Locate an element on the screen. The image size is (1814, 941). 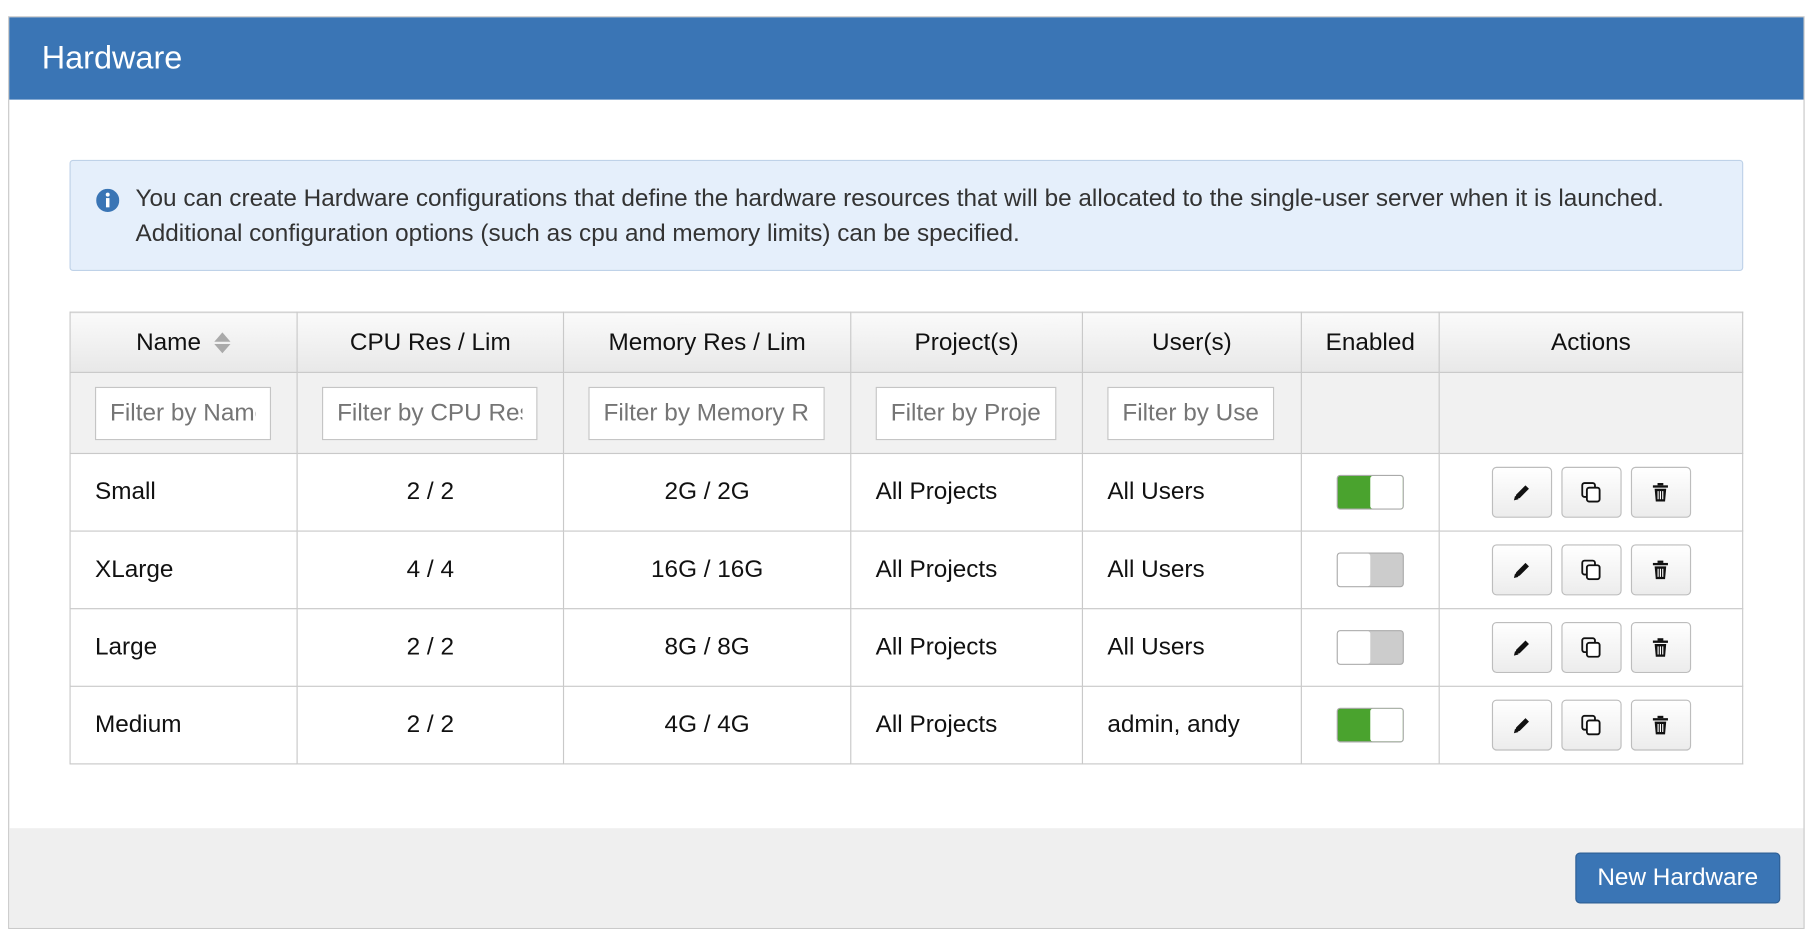
column-header: Memory Res / Lim is located at coordinates (707, 342).